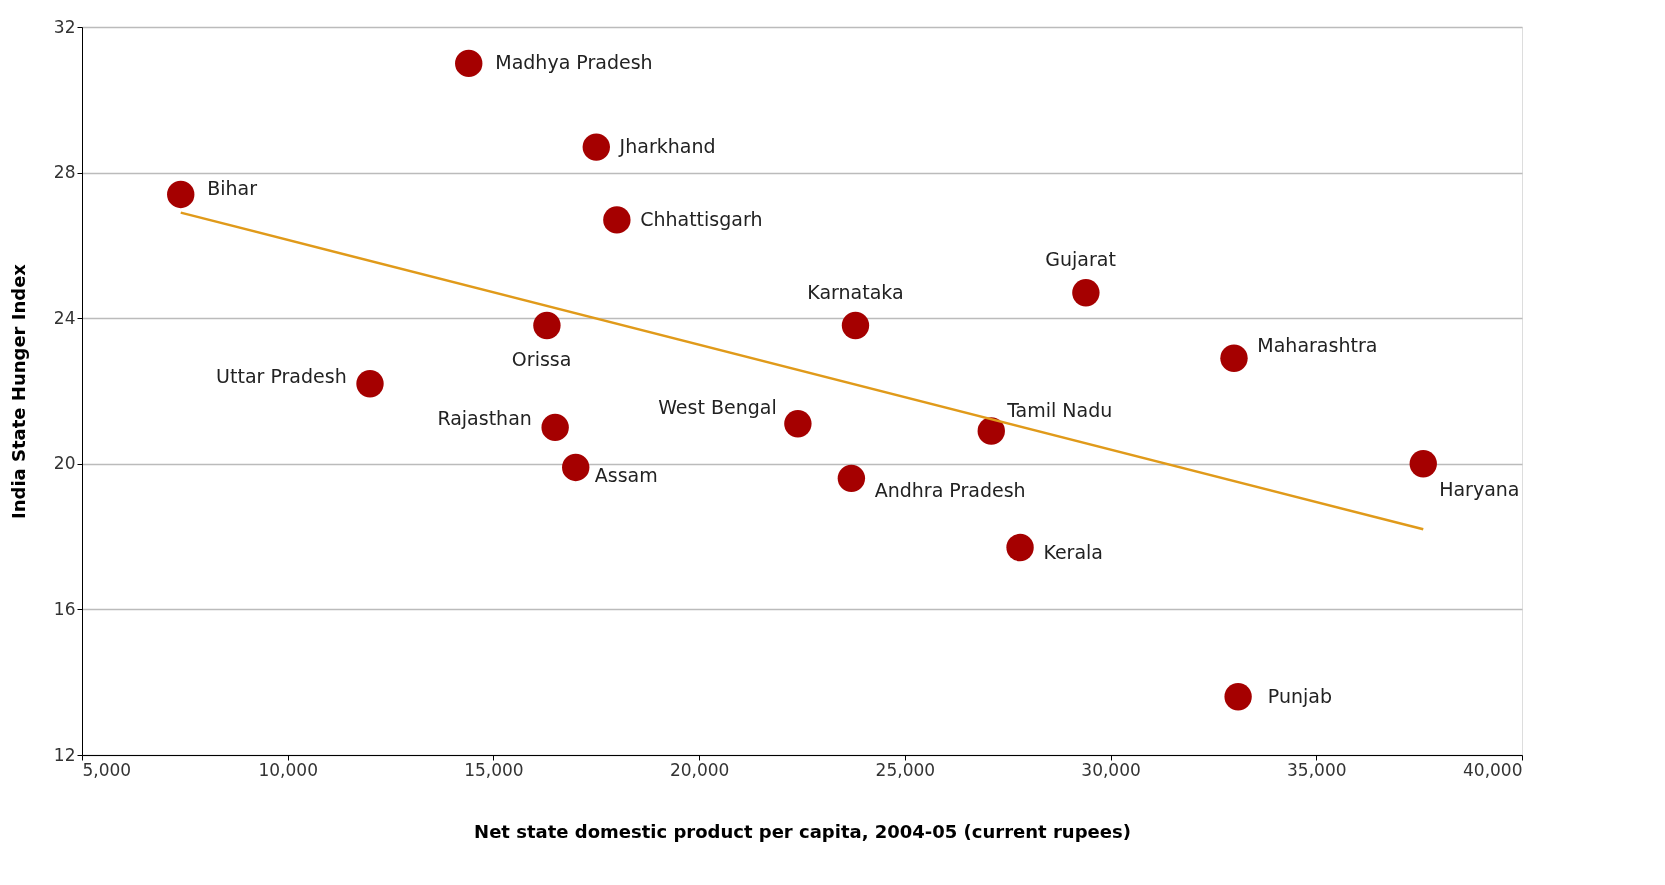  Describe the element at coordinates (574, 62) in the screenshot. I see `annotation: Madhya Pradesh` at that location.